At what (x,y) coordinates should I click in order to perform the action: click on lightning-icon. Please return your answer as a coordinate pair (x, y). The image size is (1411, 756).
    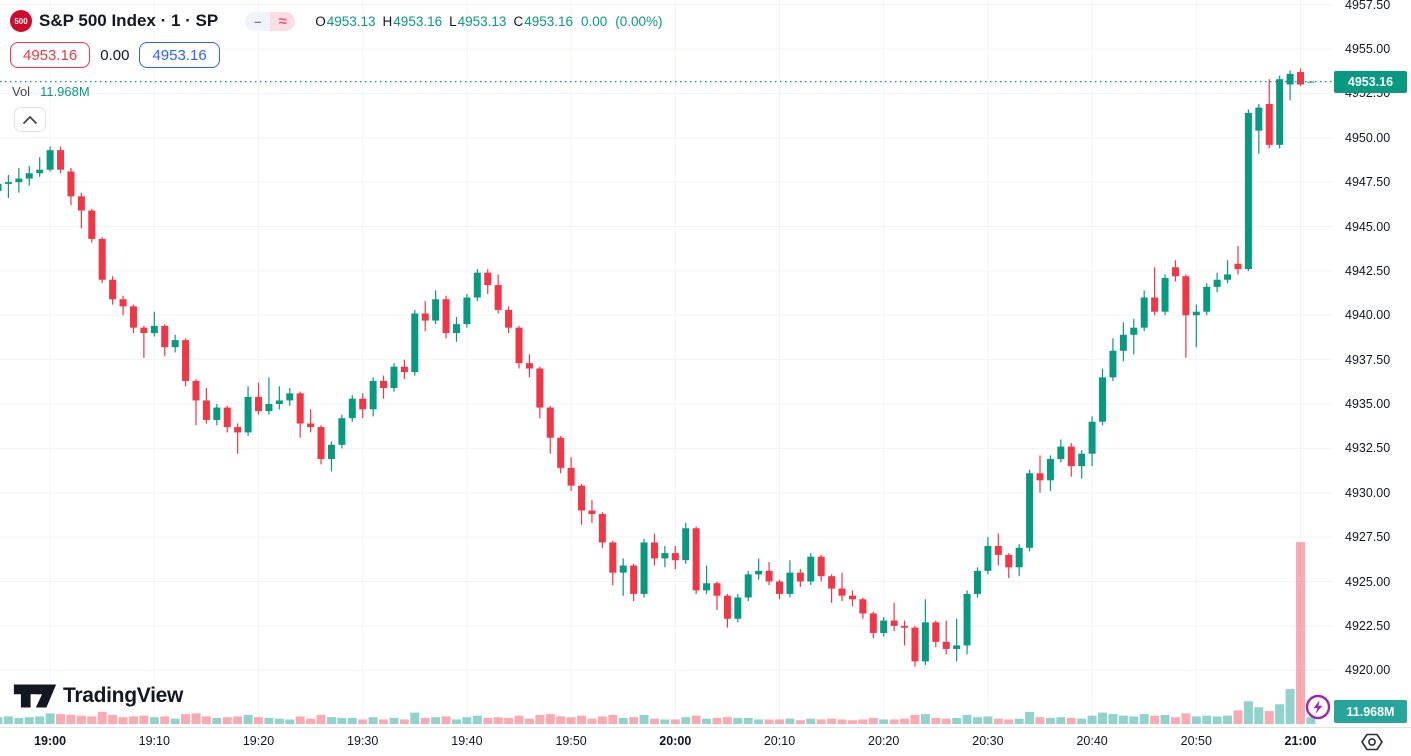
    Looking at the image, I should click on (1318, 707).